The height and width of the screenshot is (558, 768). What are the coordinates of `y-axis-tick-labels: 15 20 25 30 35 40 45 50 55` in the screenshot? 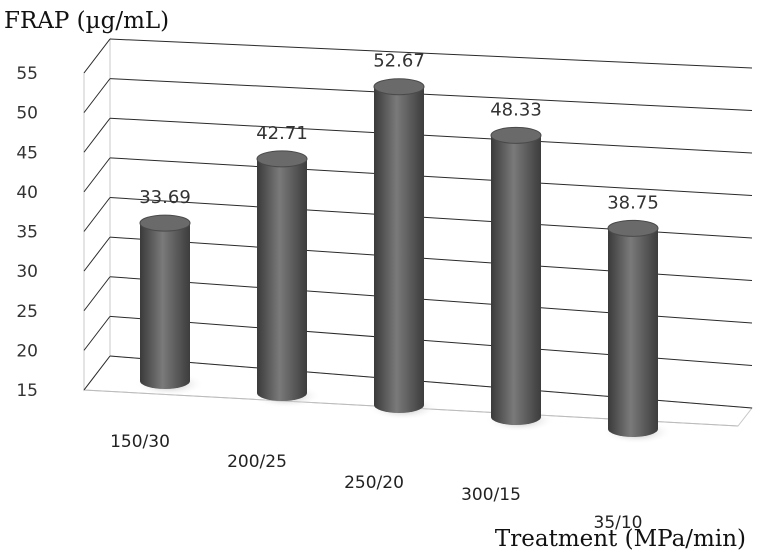 It's located at (27, 232).